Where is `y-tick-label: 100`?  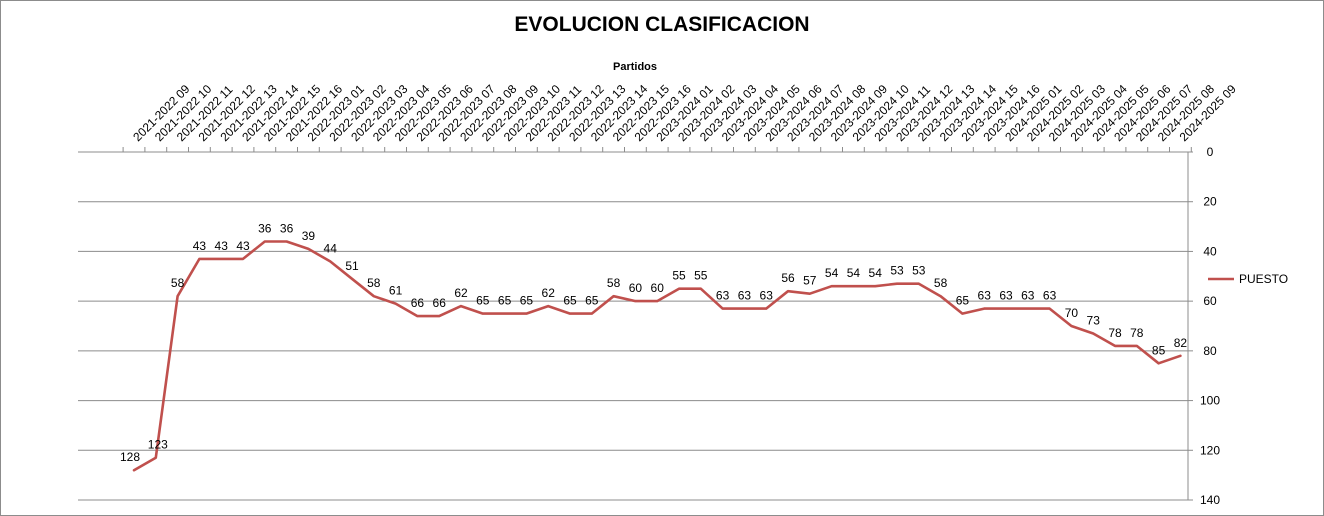 y-tick-label: 100 is located at coordinates (1210, 401).